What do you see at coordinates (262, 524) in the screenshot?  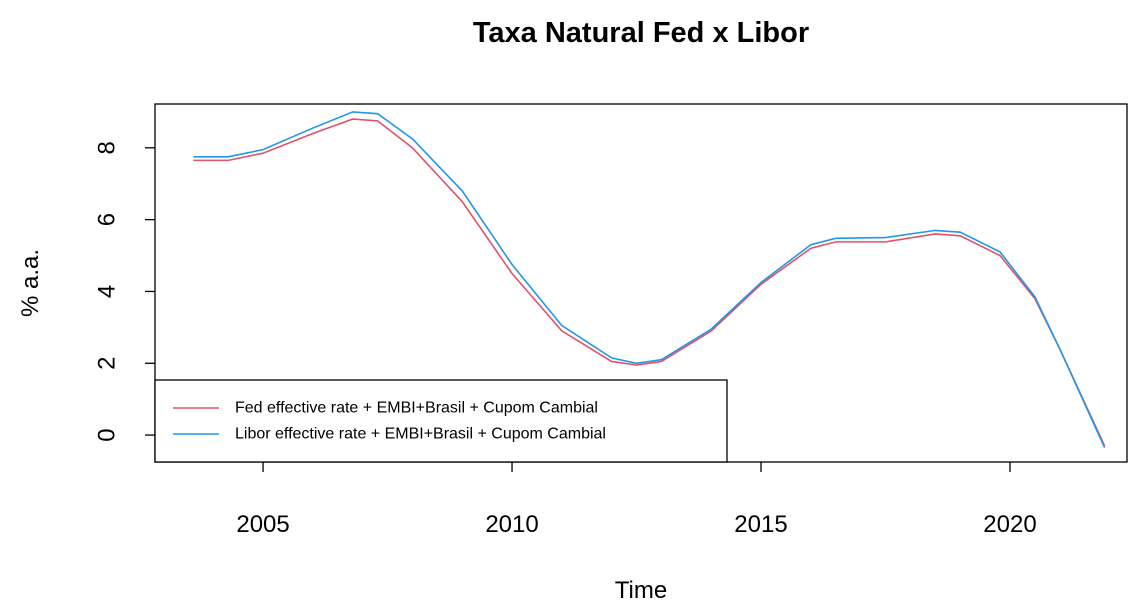 I see `x-tick-label: 2005` at bounding box center [262, 524].